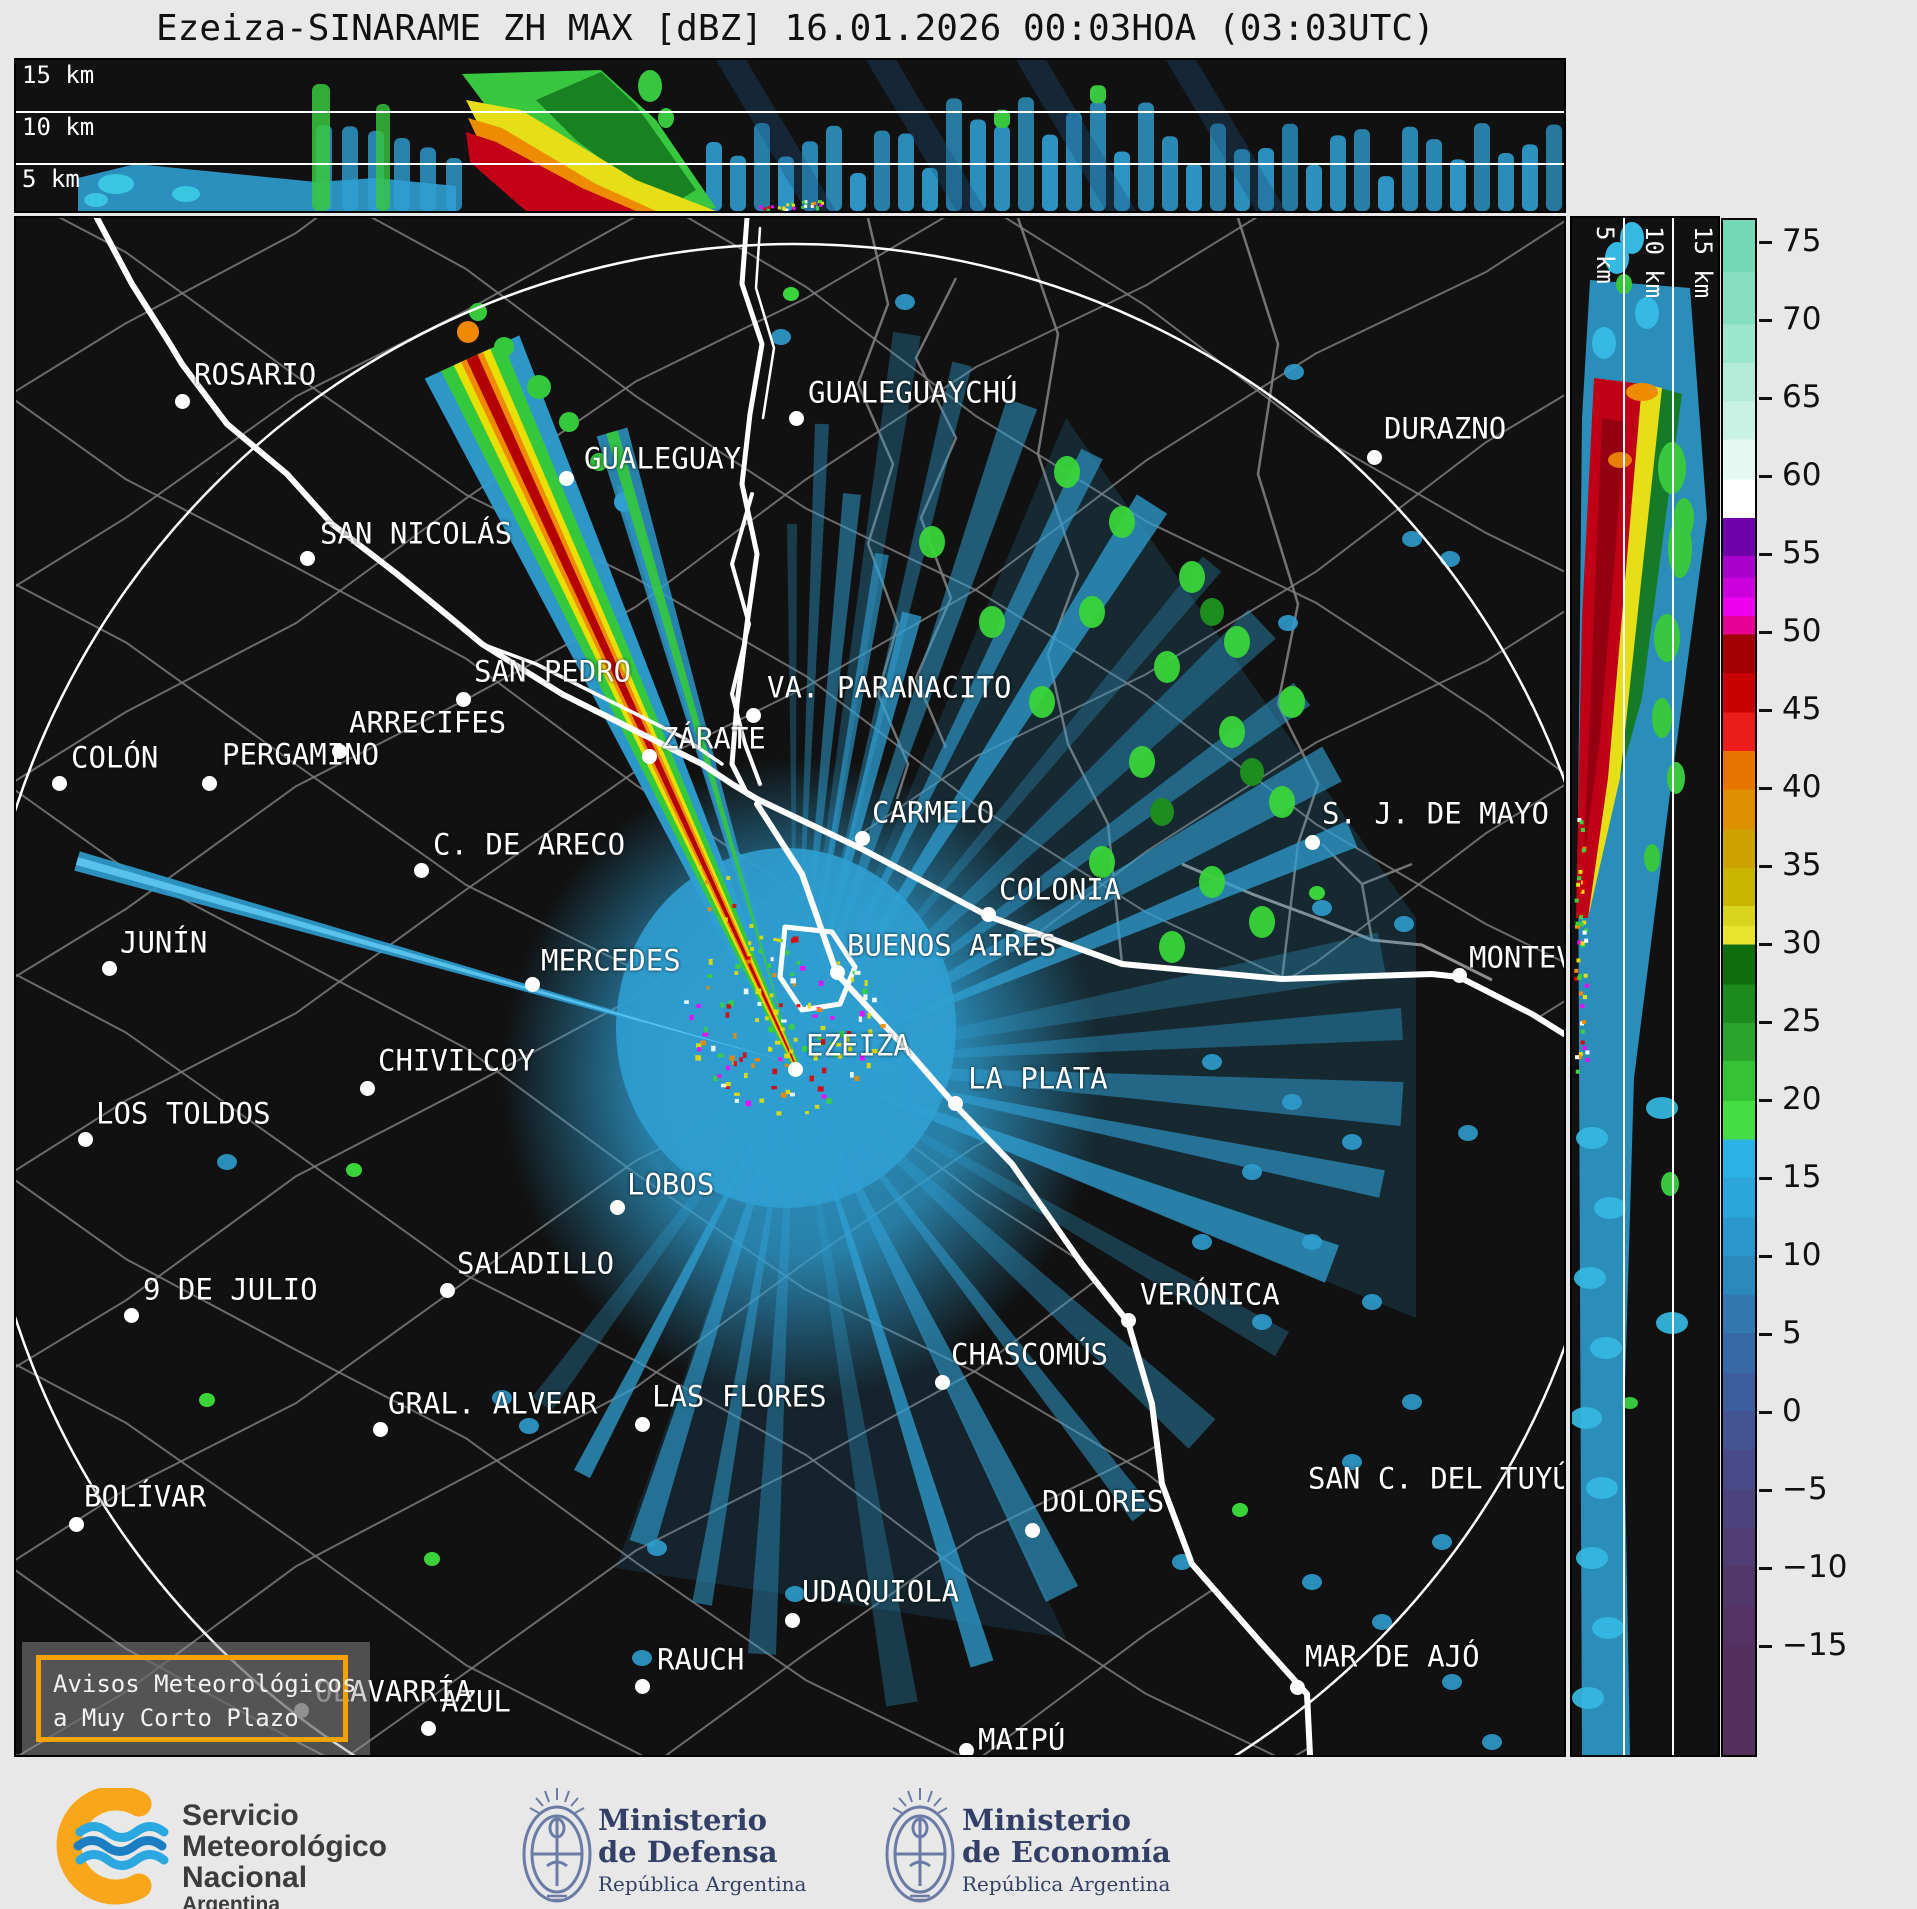  What do you see at coordinates (1802, 1099) in the screenshot?
I see `colorbar-tick-label: 20` at bounding box center [1802, 1099].